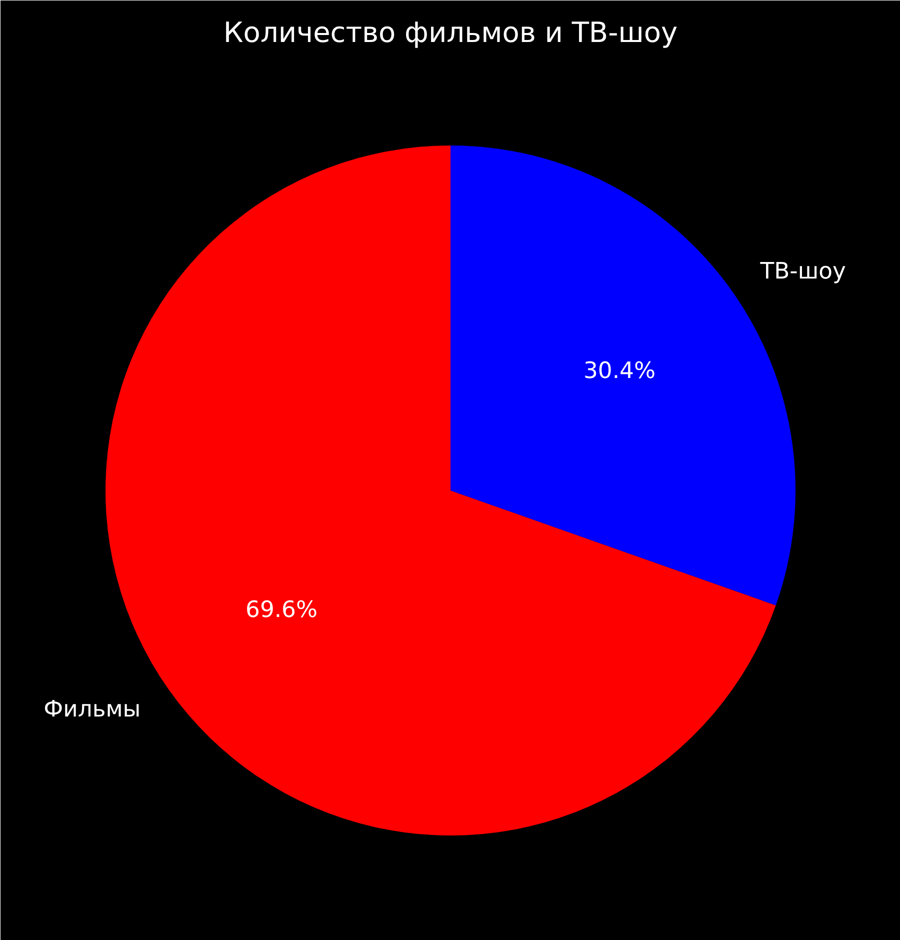 The width and height of the screenshot is (900, 940). I want to click on slice-label: Фильмы, so click(92, 709).